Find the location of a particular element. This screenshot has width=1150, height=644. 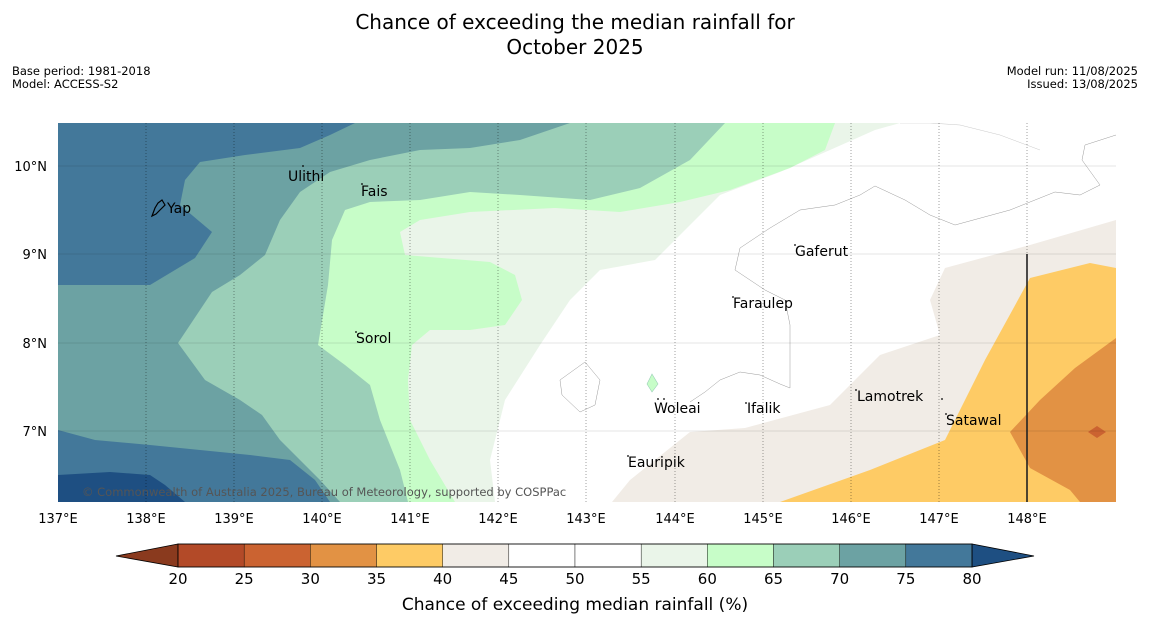

yap-island is located at coordinates (158, 208).